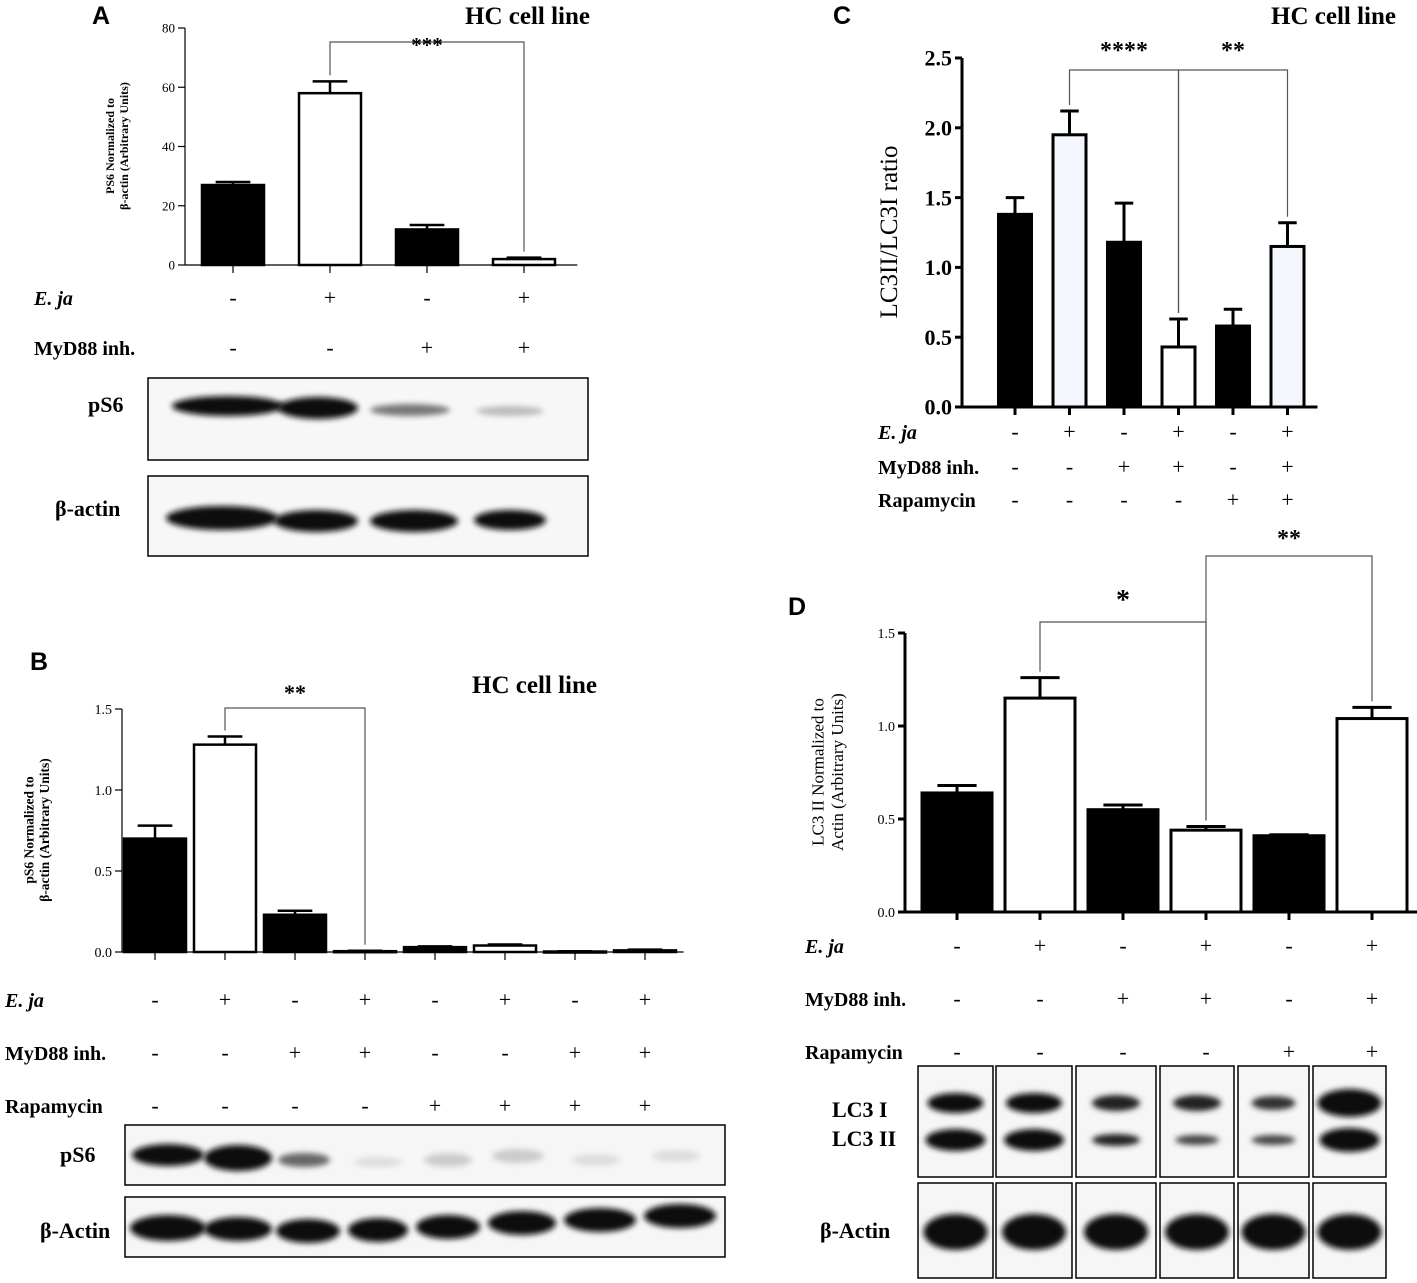  I want to click on panel-c-significance-label: **, so click(1233, 51).